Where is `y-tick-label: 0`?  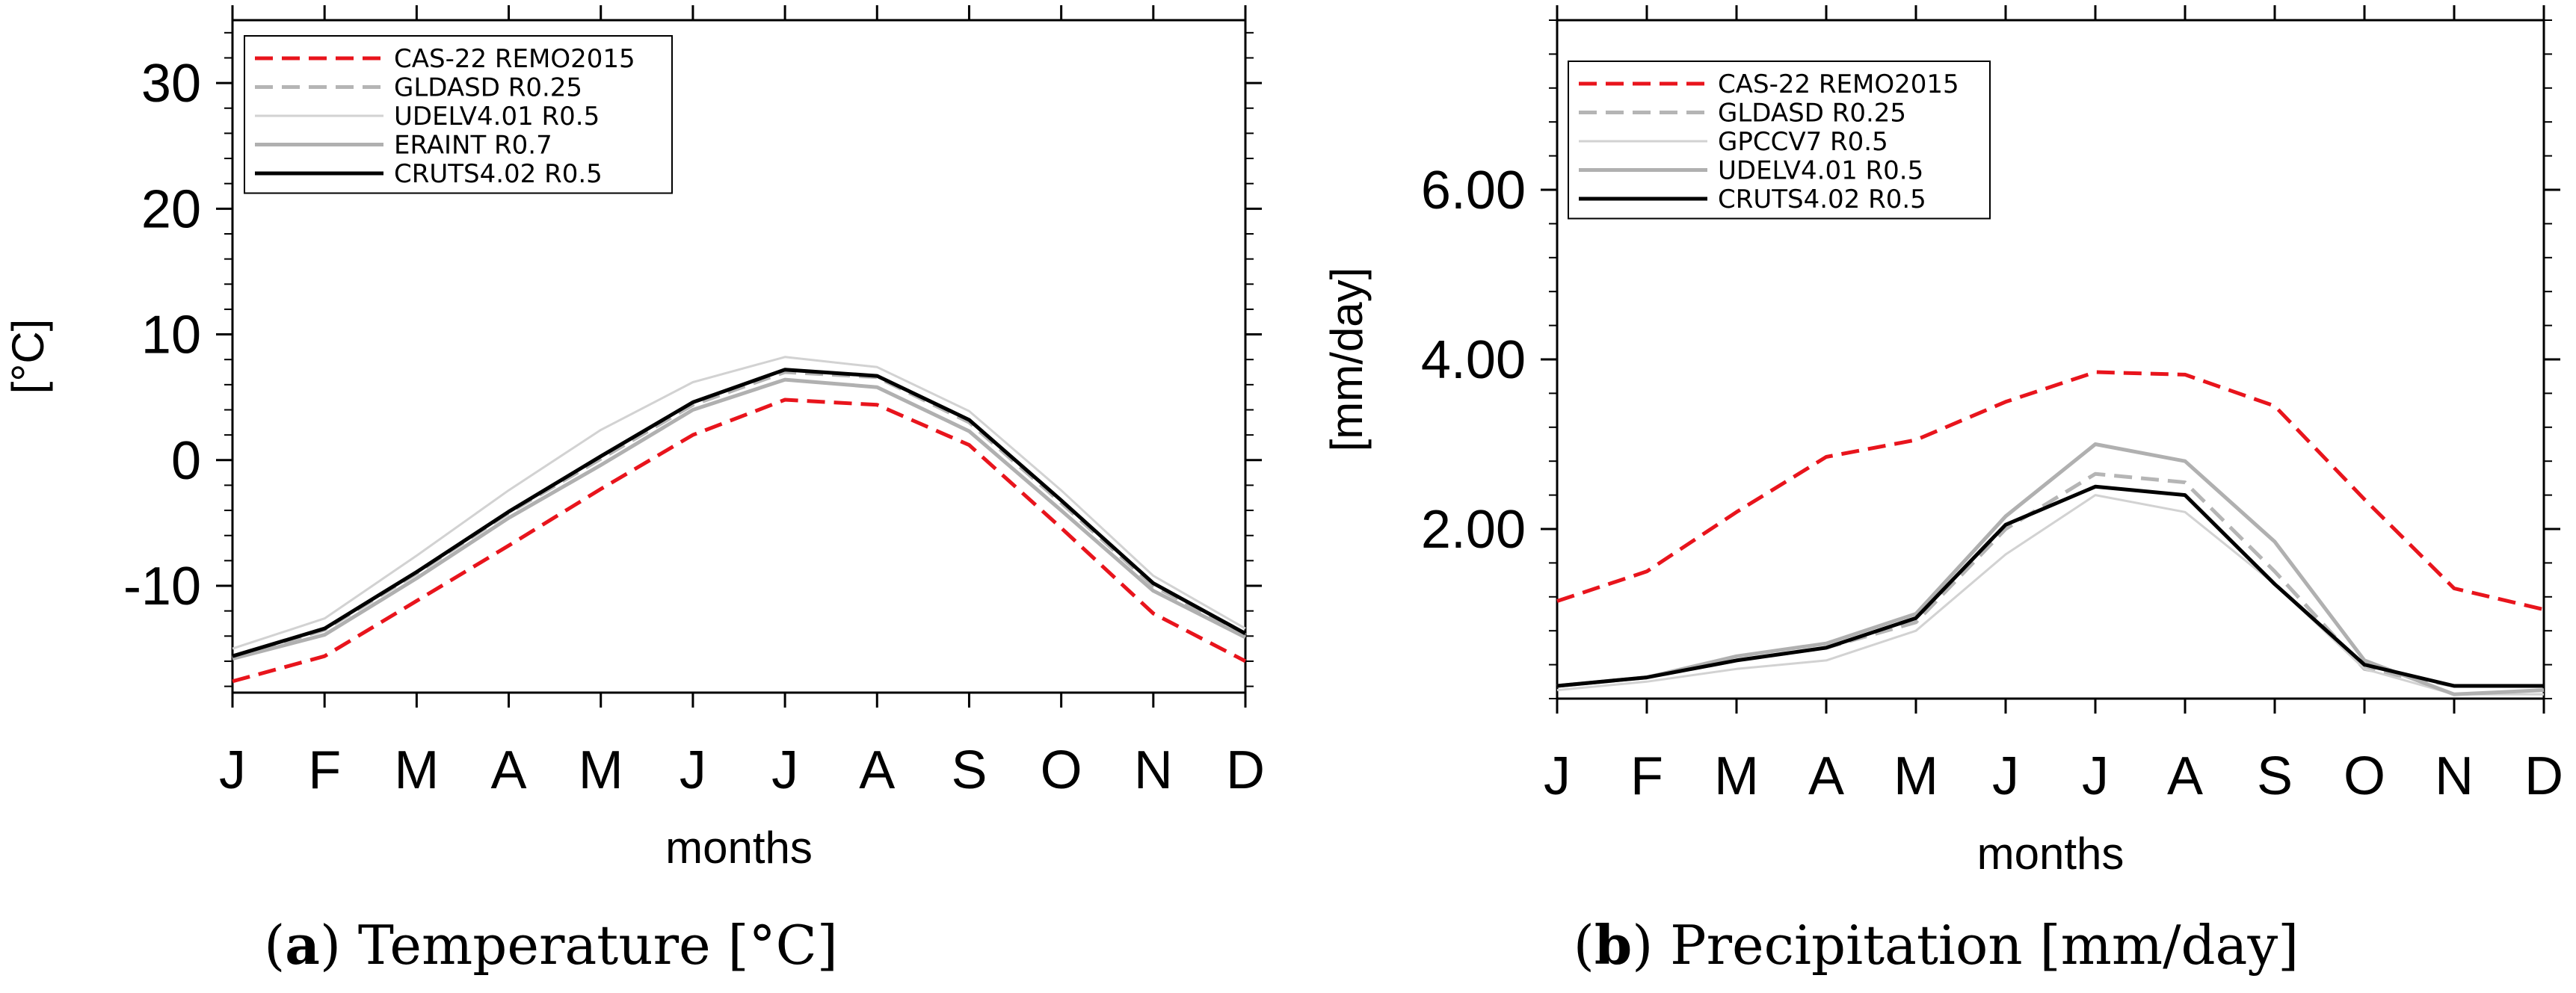
y-tick-label: 0 is located at coordinates (186, 461).